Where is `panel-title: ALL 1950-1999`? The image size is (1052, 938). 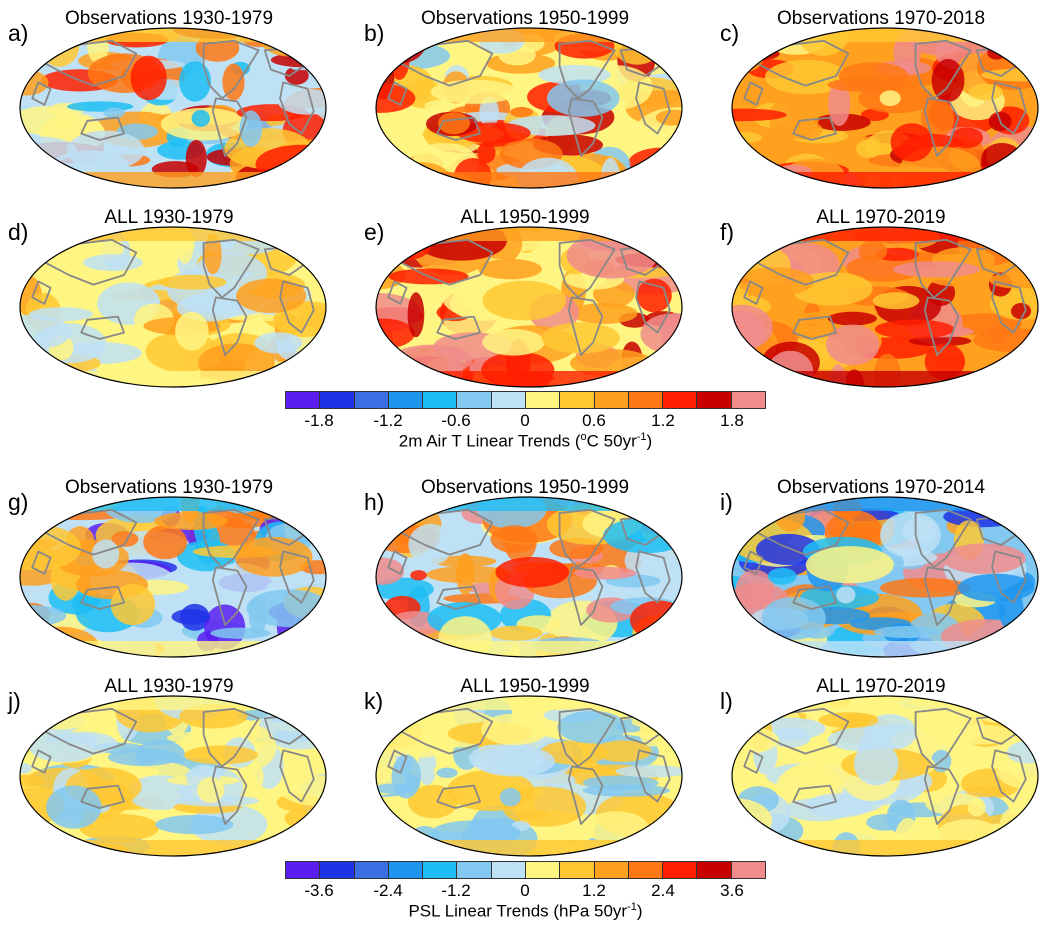
panel-title: ALL 1950-1999 is located at coordinates (525, 217).